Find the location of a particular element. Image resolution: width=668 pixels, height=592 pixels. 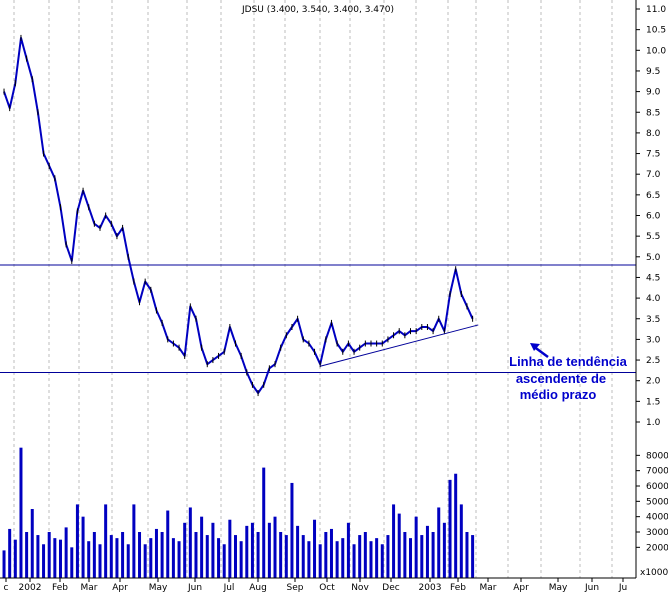

price-axis-tick-label: 2.5 is located at coordinates (653, 361).